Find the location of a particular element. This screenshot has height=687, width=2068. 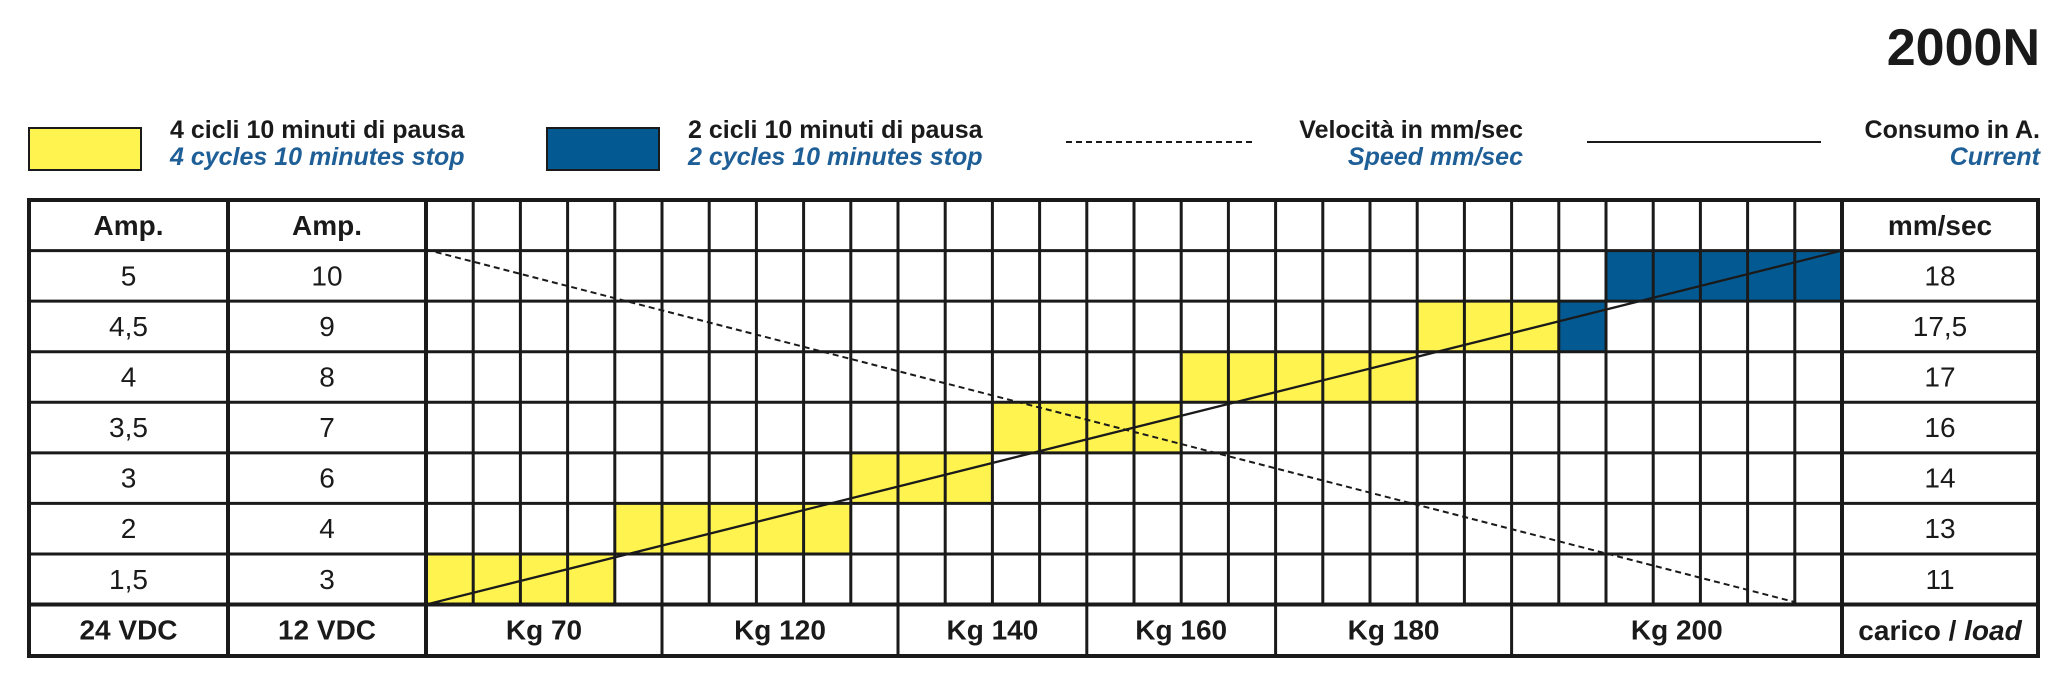

cell-amp-12vdc: 9 is located at coordinates (327, 326).